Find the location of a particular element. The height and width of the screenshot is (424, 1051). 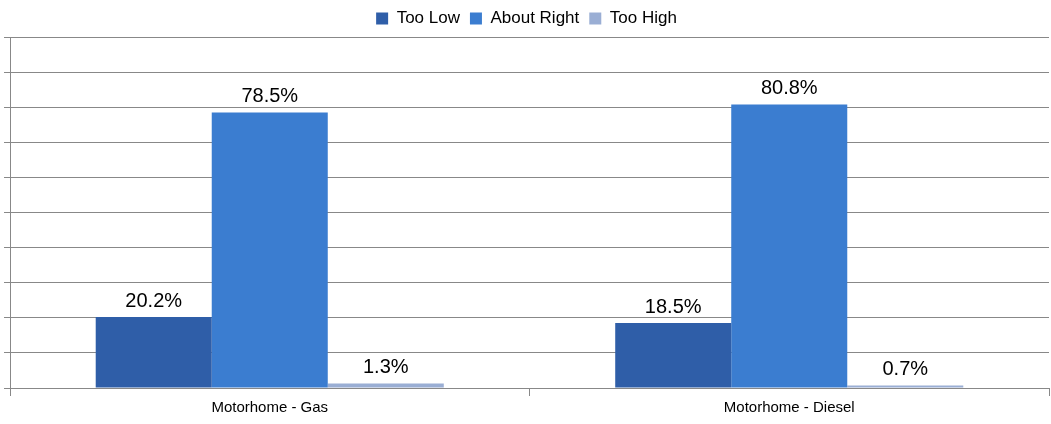

data-label: 18.5% is located at coordinates (673, 305).